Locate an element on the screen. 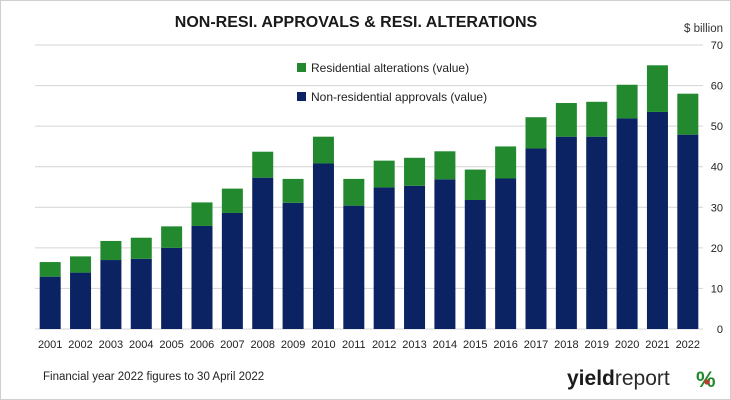 The height and width of the screenshot is (400, 731). bar-residential-alterations-2009 is located at coordinates (293, 190).